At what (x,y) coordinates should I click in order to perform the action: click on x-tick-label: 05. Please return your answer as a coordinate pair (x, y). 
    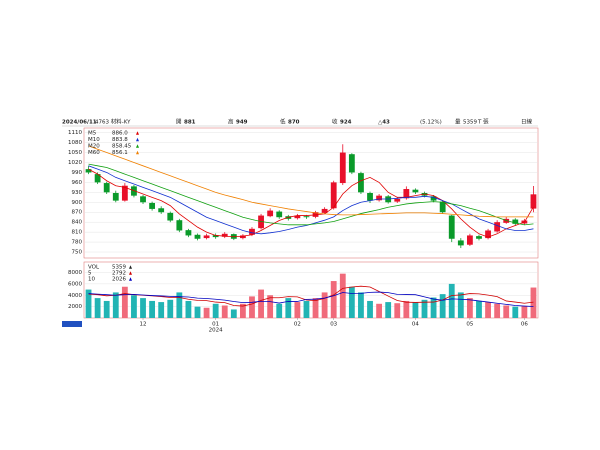
    Looking at the image, I should click on (469, 325).